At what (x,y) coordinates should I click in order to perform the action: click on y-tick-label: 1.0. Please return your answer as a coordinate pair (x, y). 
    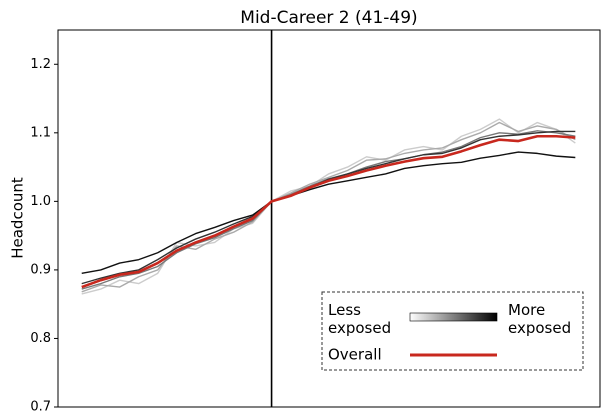
    Looking at the image, I should click on (40, 201).